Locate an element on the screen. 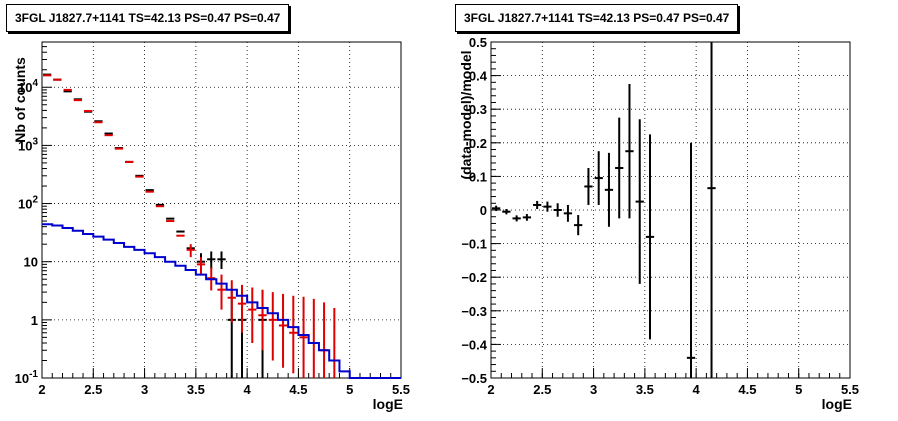  counts-x-tick-label: 2.5 is located at coordinates (93, 389).